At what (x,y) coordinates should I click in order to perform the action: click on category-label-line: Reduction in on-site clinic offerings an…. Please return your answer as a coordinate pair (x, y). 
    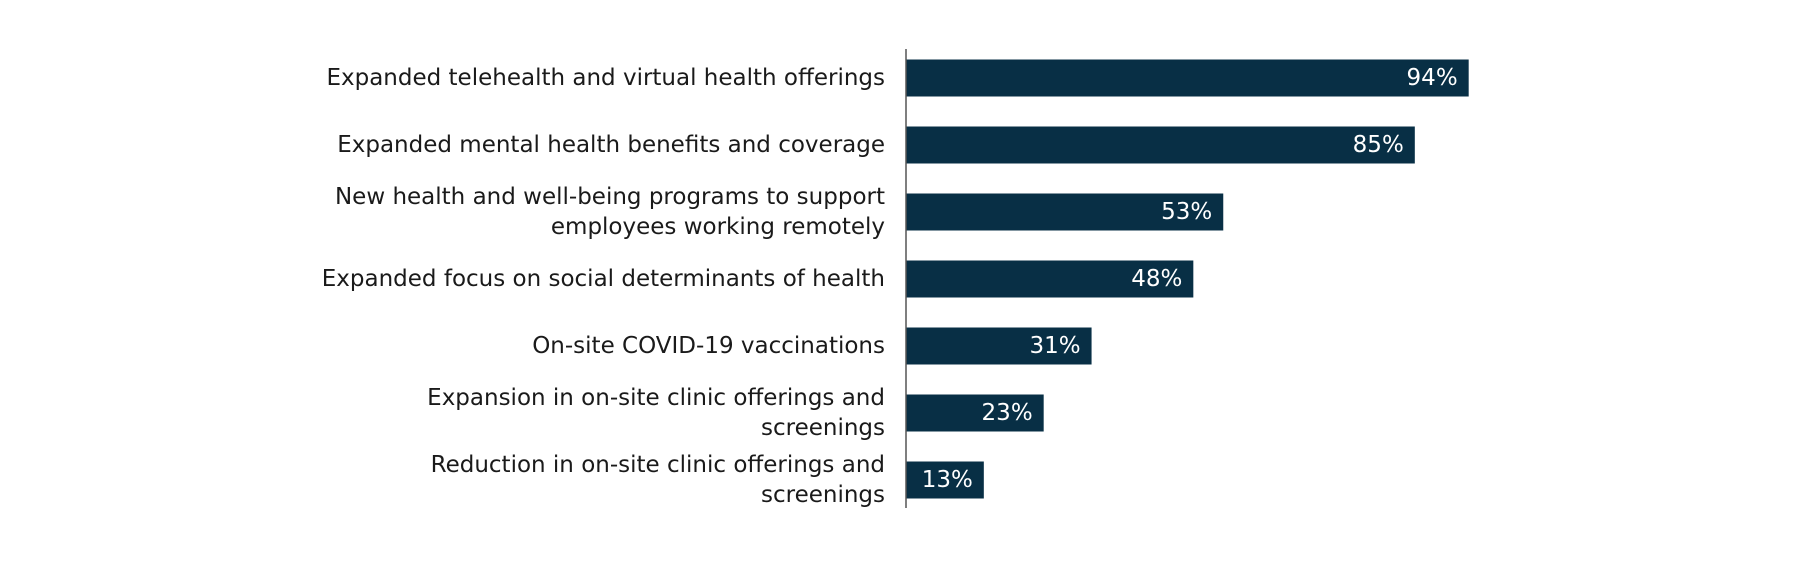
    Looking at the image, I should click on (658, 465).